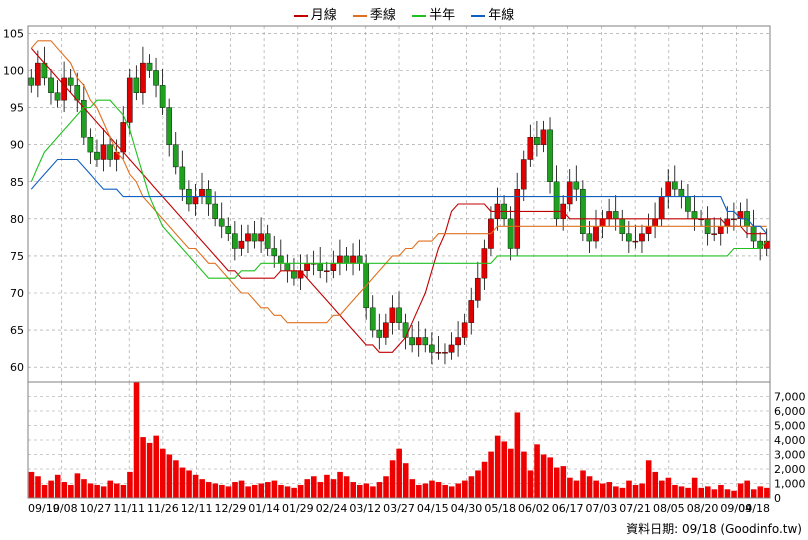 The image size is (808, 540). Describe the element at coordinates (478, 15) in the screenshot. I see `legend-swatch-yearly` at that location.